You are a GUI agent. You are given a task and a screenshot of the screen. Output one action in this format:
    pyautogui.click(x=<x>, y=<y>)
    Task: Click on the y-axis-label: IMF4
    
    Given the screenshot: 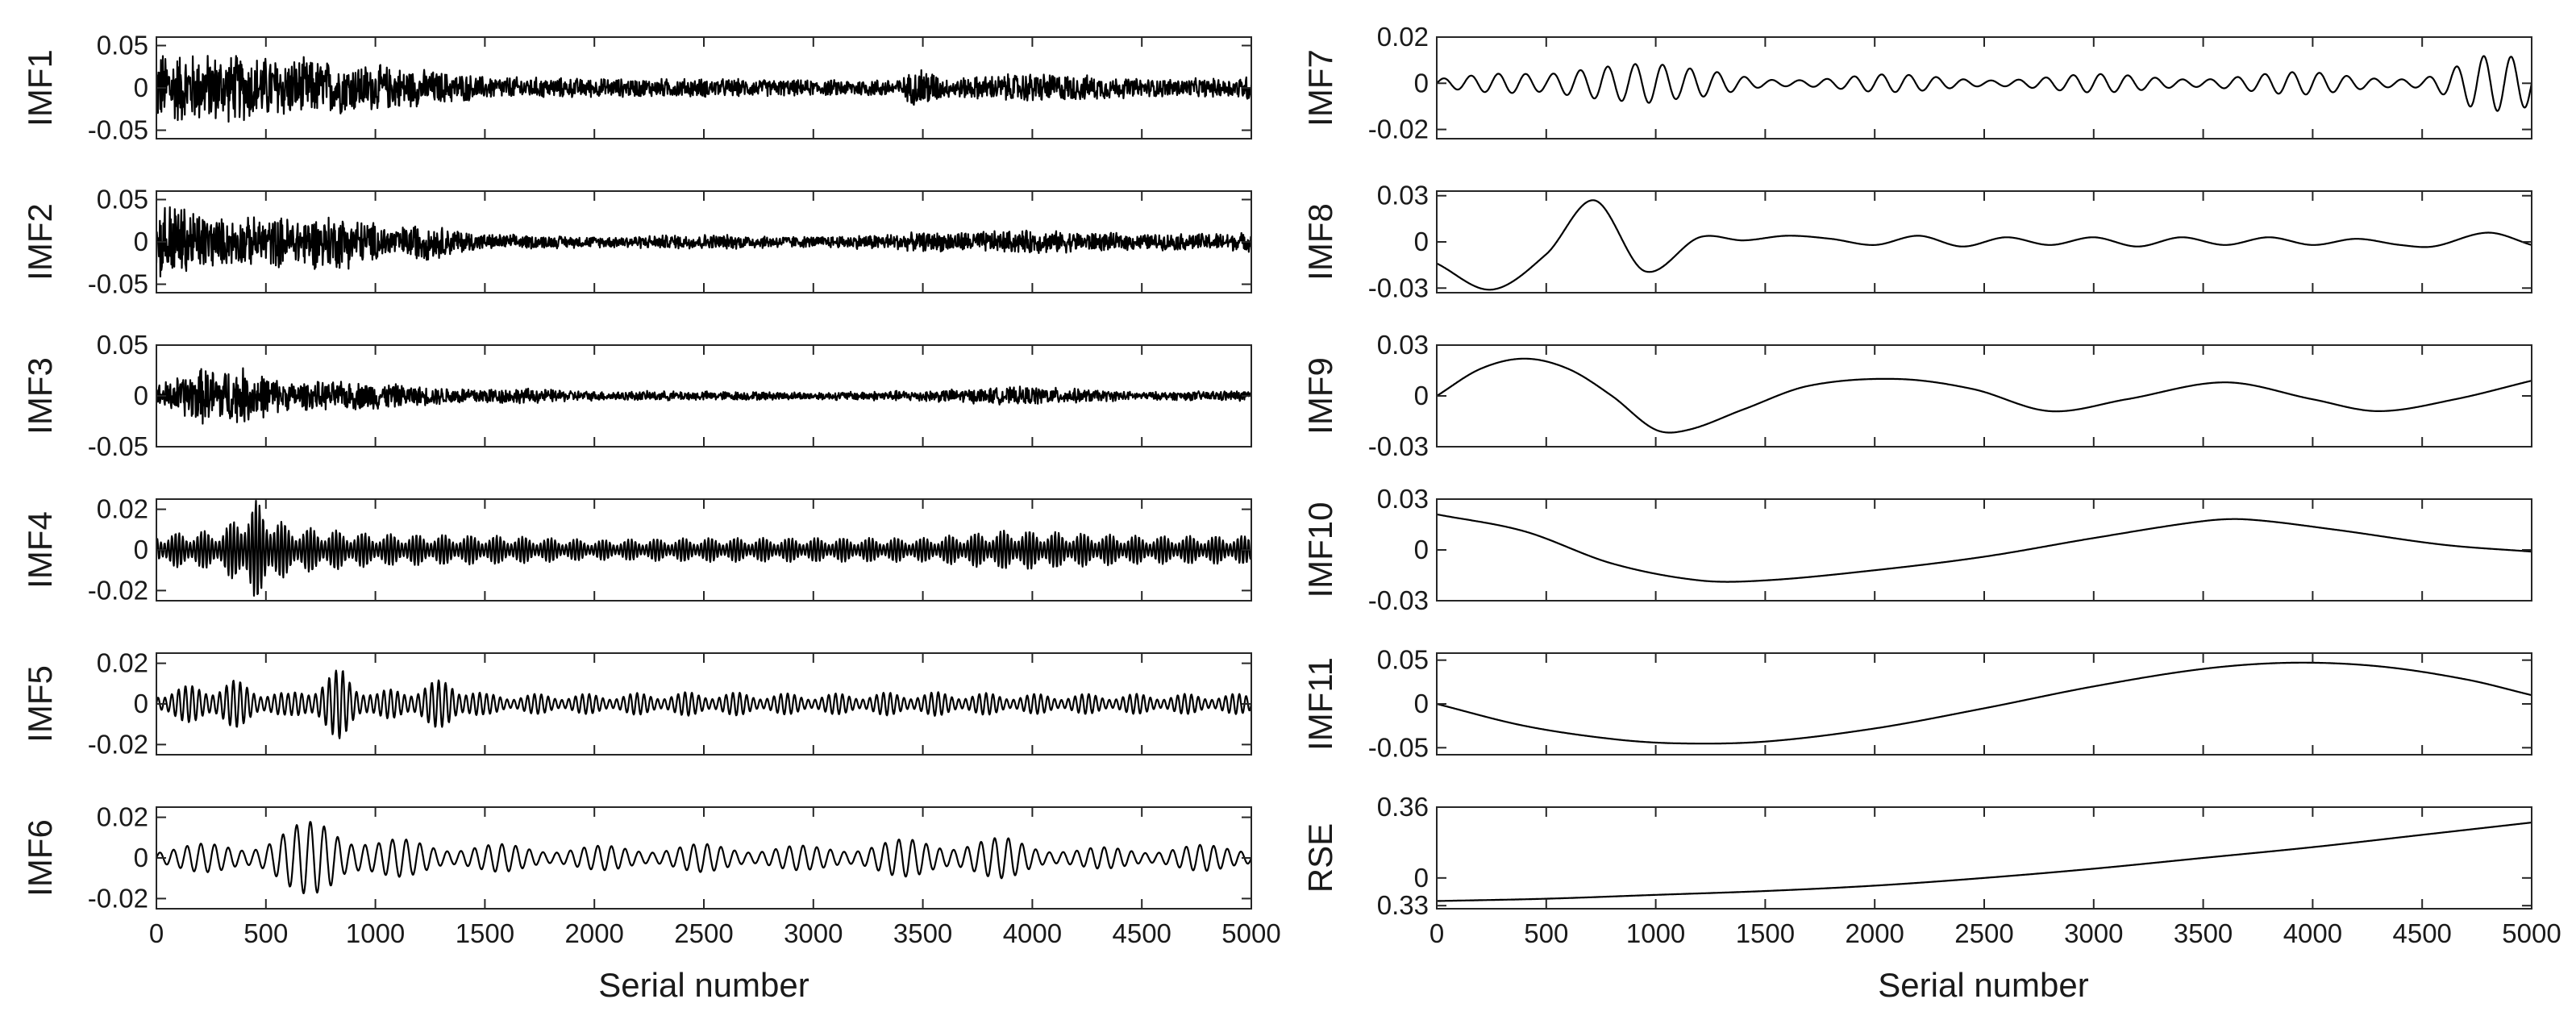 What is the action you would take?
    pyautogui.click(x=40, y=550)
    